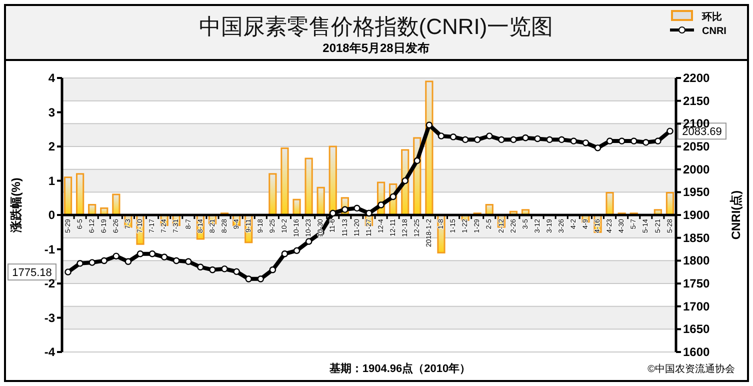 The image size is (753, 386). I want to click on y-tick-label: 0, so click(52, 215).